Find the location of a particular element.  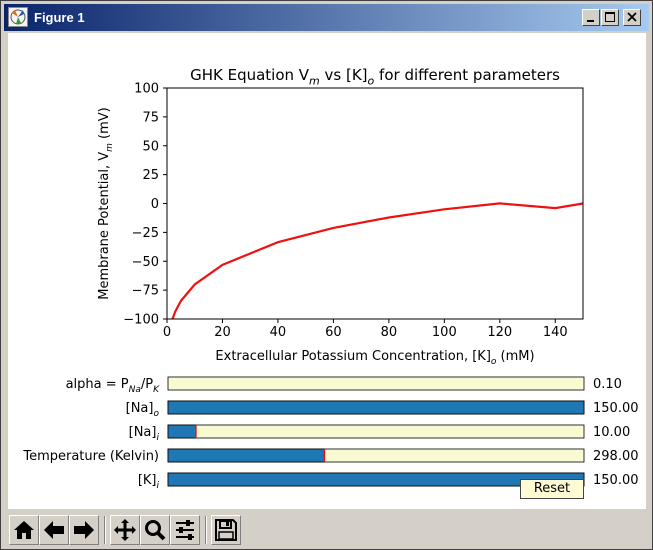

home-button is located at coordinates (24, 530).